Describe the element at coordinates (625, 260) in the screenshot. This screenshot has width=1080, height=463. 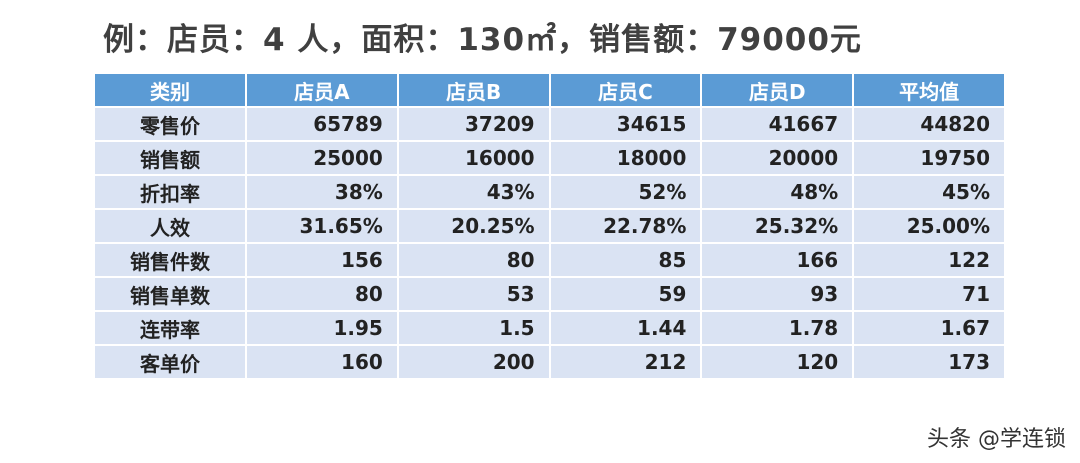
I see `table-cell: 85` at that location.